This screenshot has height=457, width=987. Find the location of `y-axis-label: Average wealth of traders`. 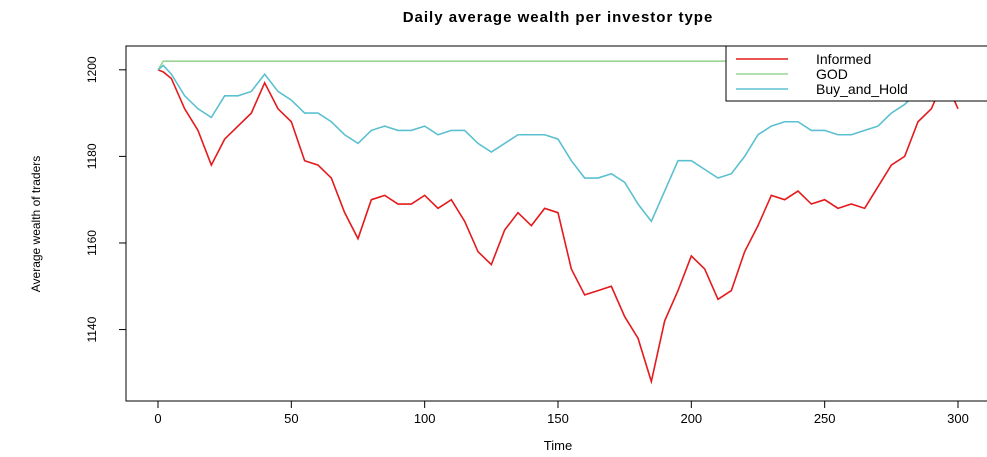

y-axis-label: Average wealth of traders is located at coordinates (36, 224).